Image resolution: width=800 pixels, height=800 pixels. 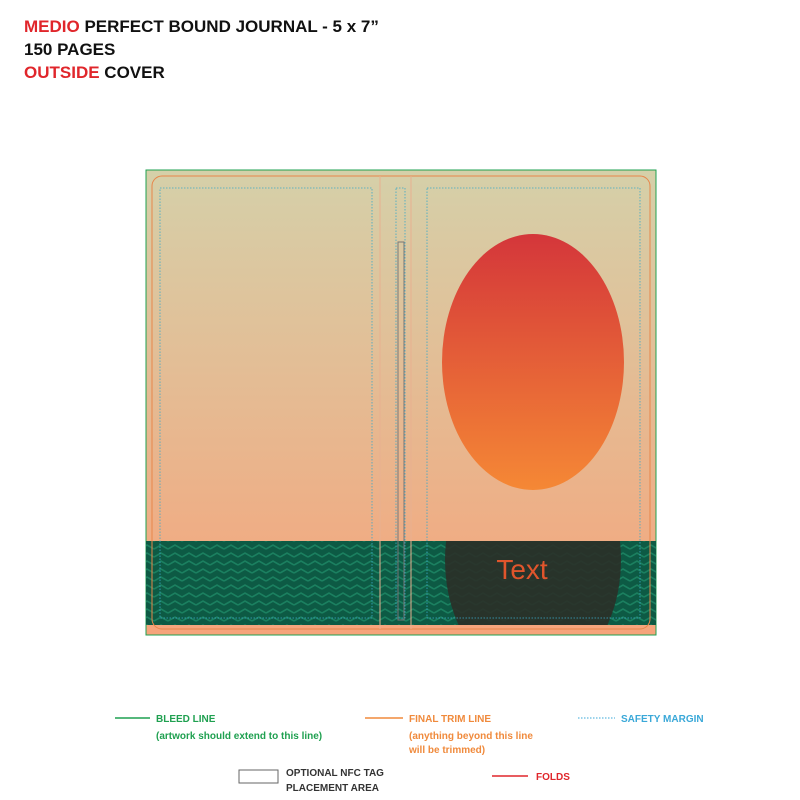 I want to click on title-text: PERFECT BOUND JOURNAL - 5 x 7”, so click(x=231, y=26).